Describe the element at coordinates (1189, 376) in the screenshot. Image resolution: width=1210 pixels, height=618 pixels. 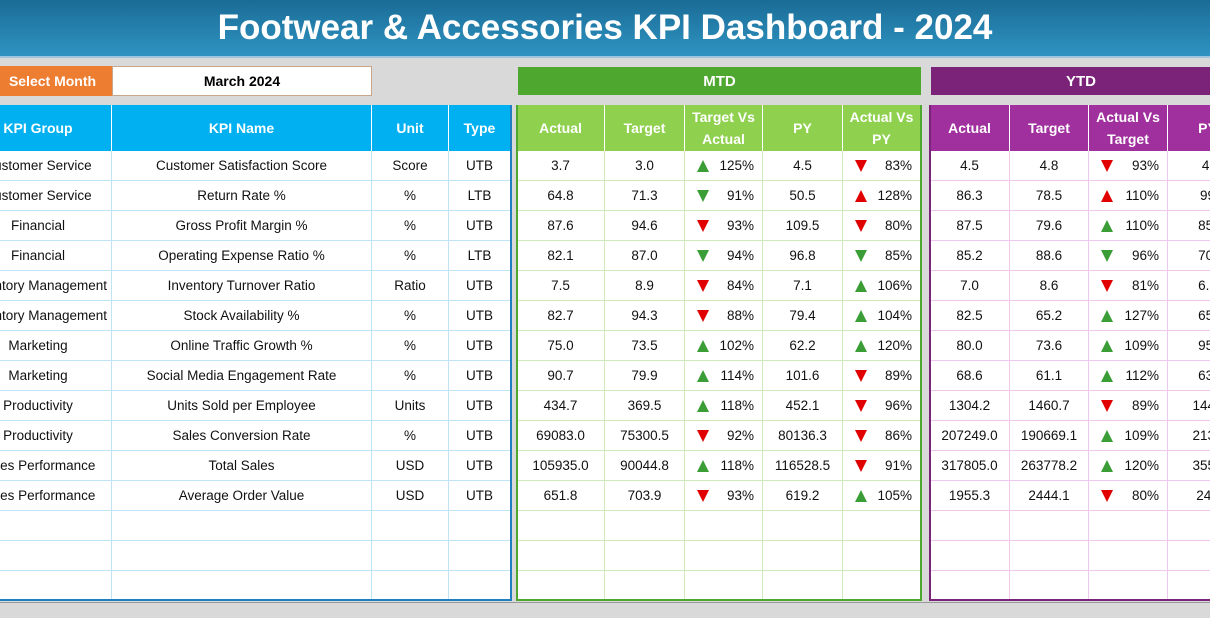
I see `value-cell: 63.` at that location.